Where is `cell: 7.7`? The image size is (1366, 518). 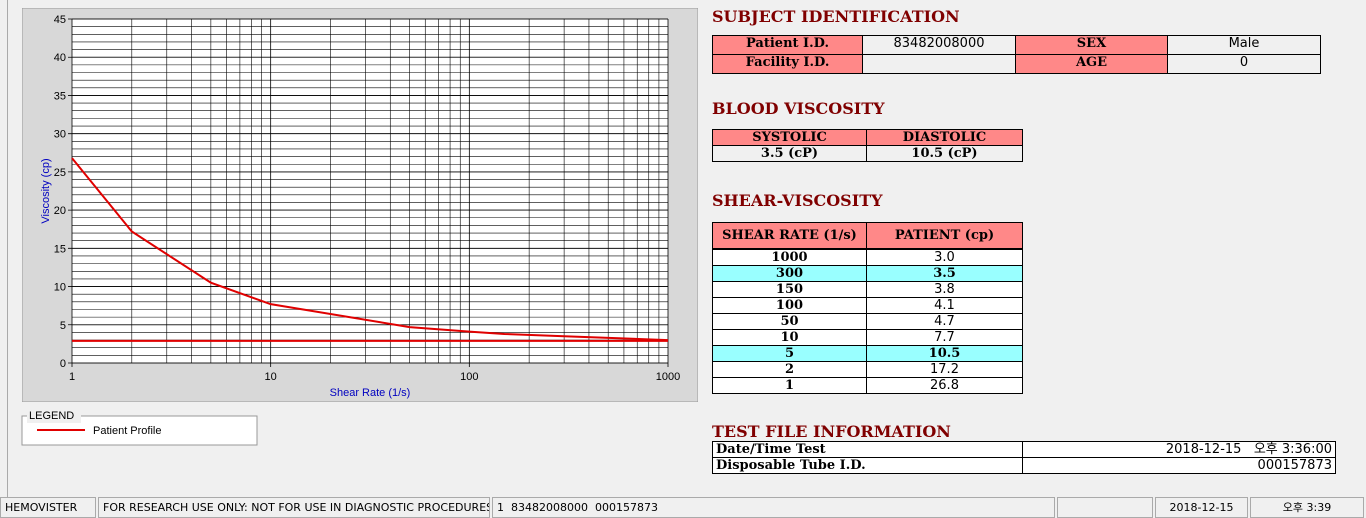
cell: 7.7 is located at coordinates (944, 337).